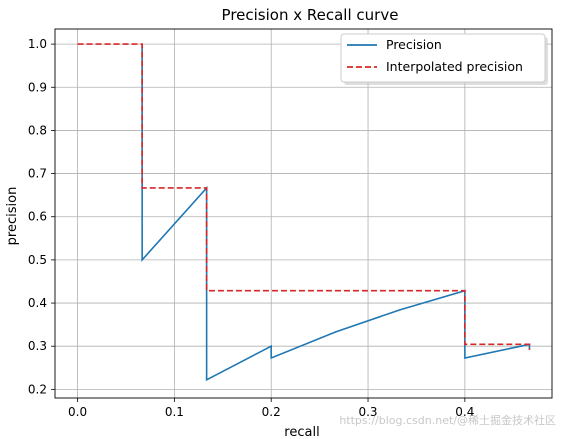 The width and height of the screenshot is (567, 439). Describe the element at coordinates (310, 15) in the screenshot. I see `chart-title: Precision x Recall curve` at that location.